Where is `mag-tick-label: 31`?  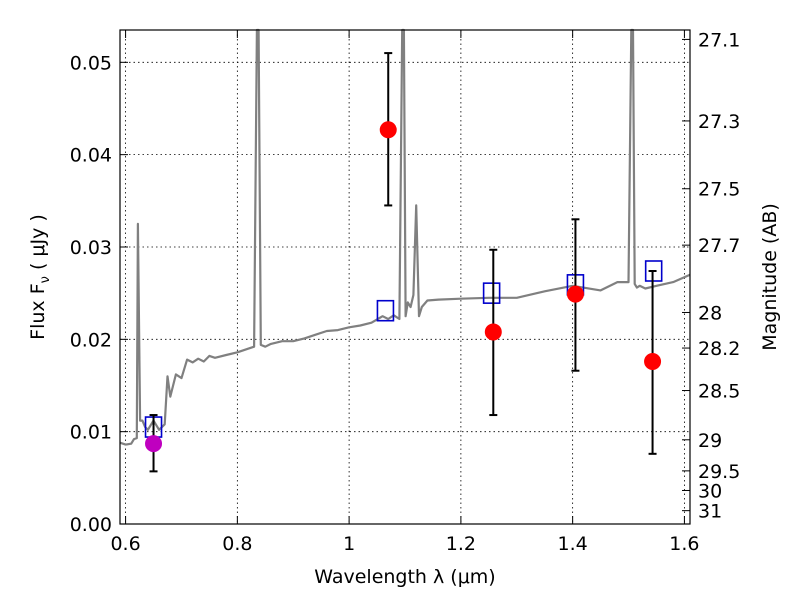
mag-tick-label: 31 is located at coordinates (710, 512).